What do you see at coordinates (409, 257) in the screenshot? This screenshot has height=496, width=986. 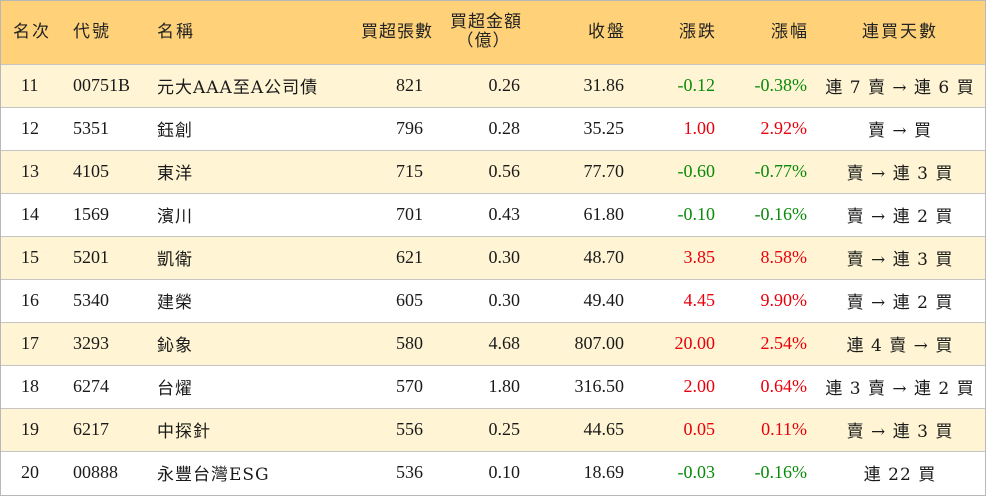 I see `cell-net-buy-volume: 621` at bounding box center [409, 257].